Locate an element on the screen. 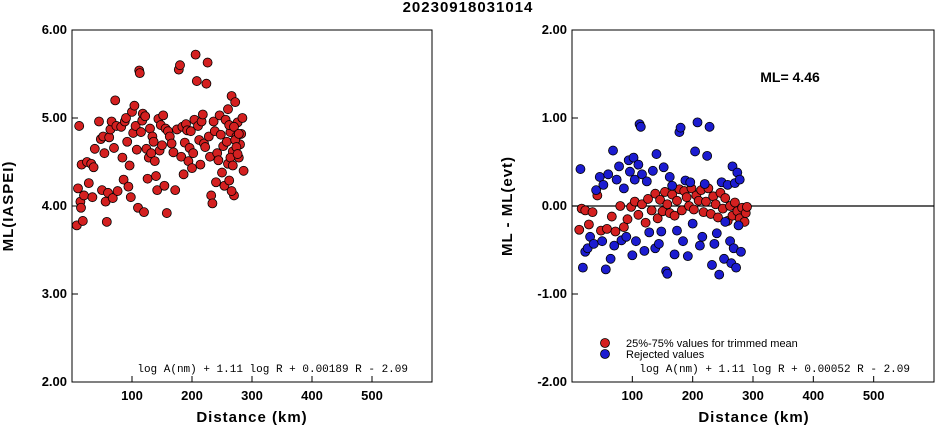  left-y-axis-label: ML(IASPEI) is located at coordinates (8, 206).